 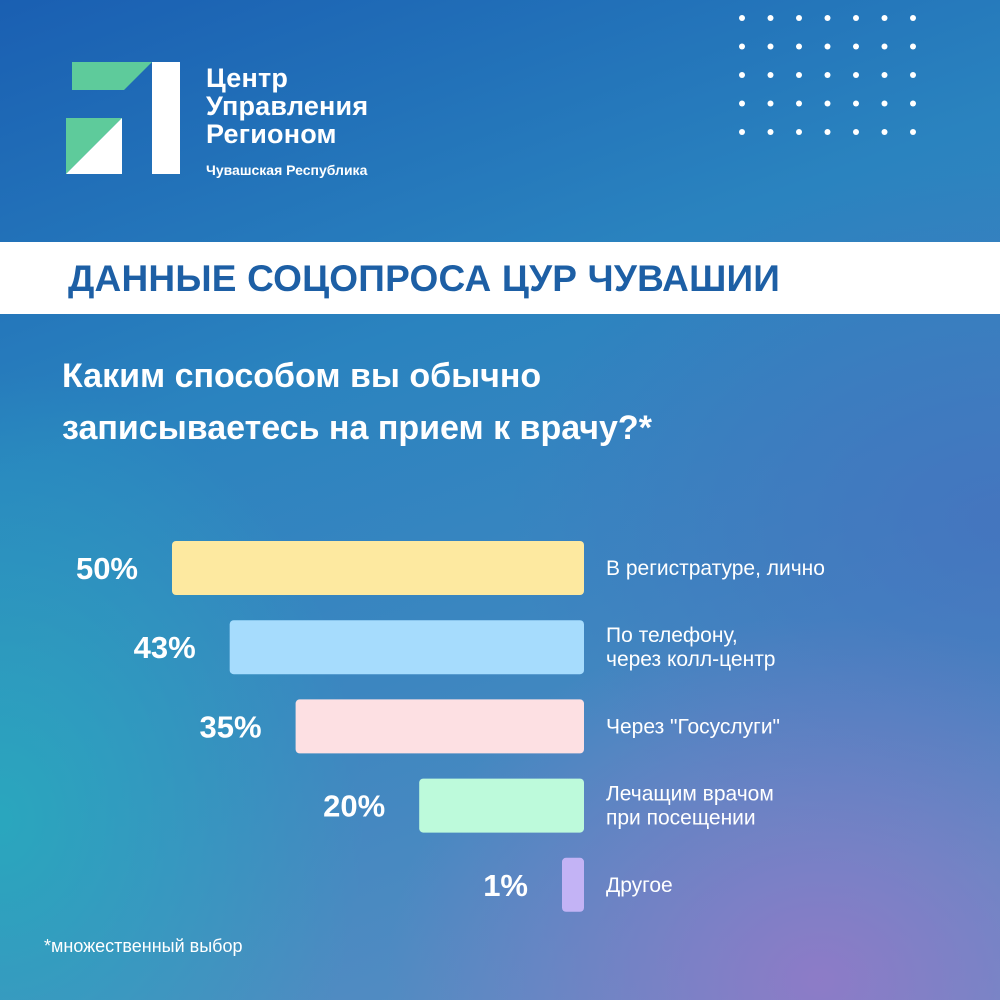 What do you see at coordinates (681, 818) in the screenshot?
I see `category-label: при посещении` at bounding box center [681, 818].